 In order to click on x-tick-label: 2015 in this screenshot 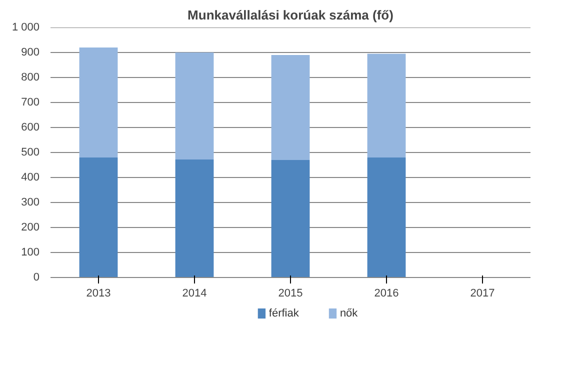, I will do `click(290, 294)`.